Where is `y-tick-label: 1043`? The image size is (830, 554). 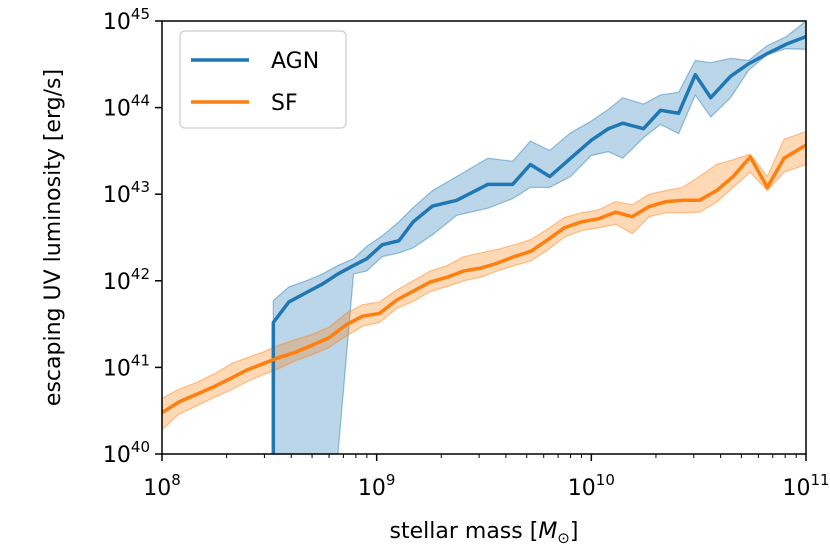 y-tick-label: 1043 is located at coordinates (126, 193).